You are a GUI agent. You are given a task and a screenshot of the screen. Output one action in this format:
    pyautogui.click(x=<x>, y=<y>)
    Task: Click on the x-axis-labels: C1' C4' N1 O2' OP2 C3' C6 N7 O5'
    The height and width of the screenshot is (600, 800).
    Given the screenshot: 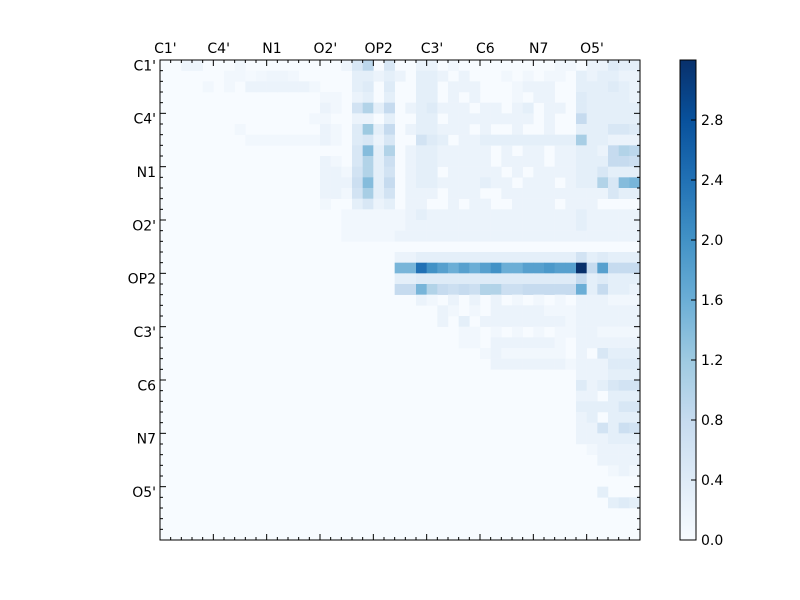 What is the action you would take?
    pyautogui.click(x=379, y=49)
    